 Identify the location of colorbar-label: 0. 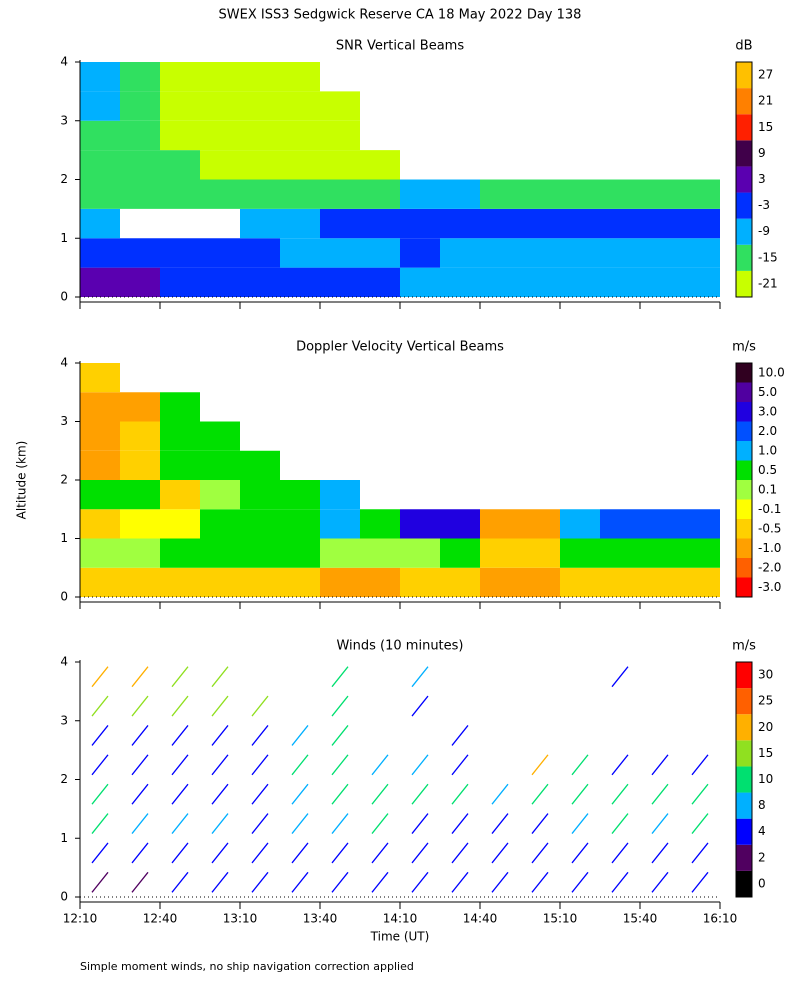
(762, 883).